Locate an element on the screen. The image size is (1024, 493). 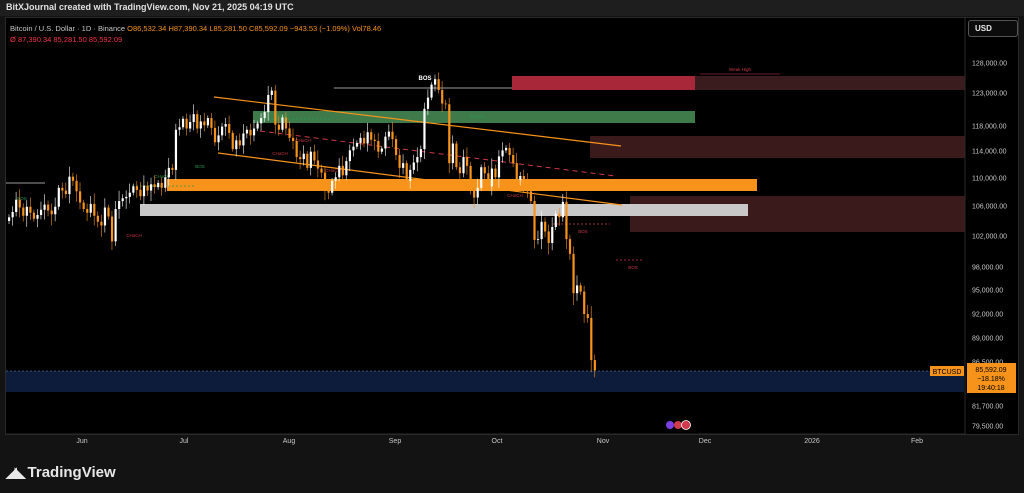
time-tick-label: Aug is located at coordinates (289, 441).